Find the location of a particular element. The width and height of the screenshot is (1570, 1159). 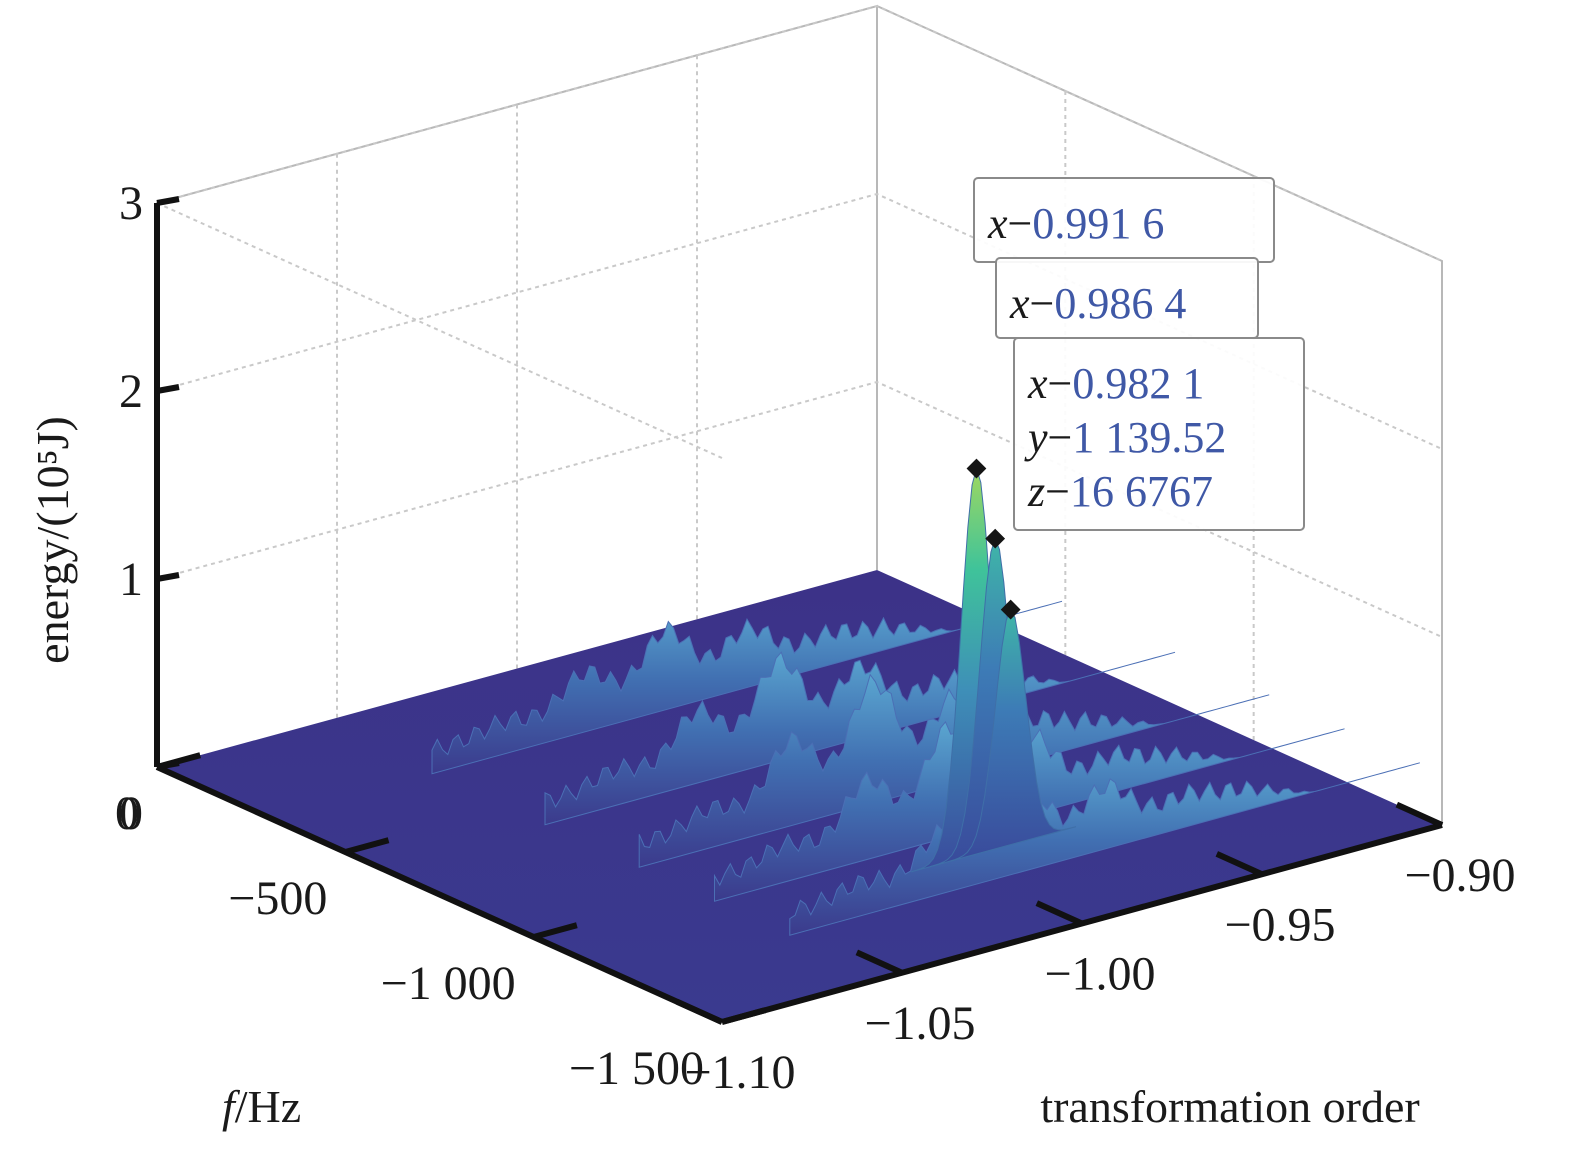

surface-peak is located at coordinates (1010, 735).